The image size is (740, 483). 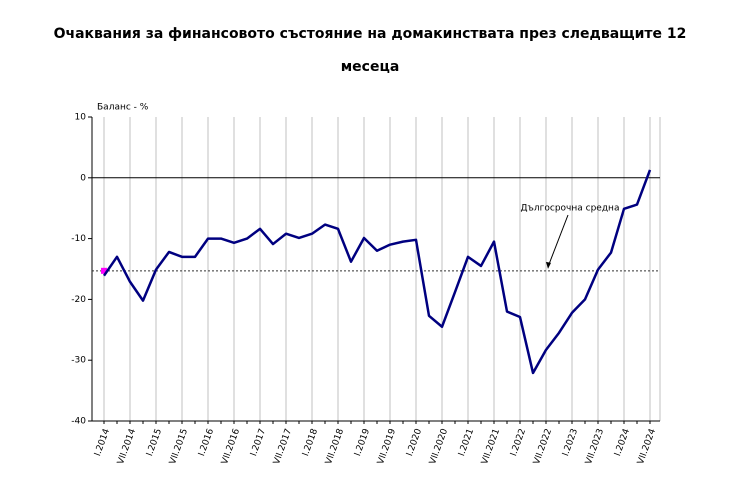 I want to click on y-tick-label: 10, so click(x=81, y=118).